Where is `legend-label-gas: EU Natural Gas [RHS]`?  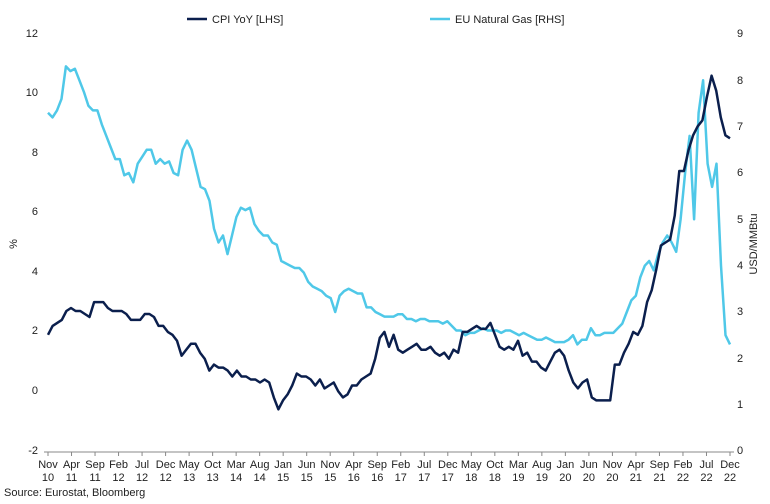
legend-label-gas: EU Natural Gas [RHS] is located at coordinates (509, 20).